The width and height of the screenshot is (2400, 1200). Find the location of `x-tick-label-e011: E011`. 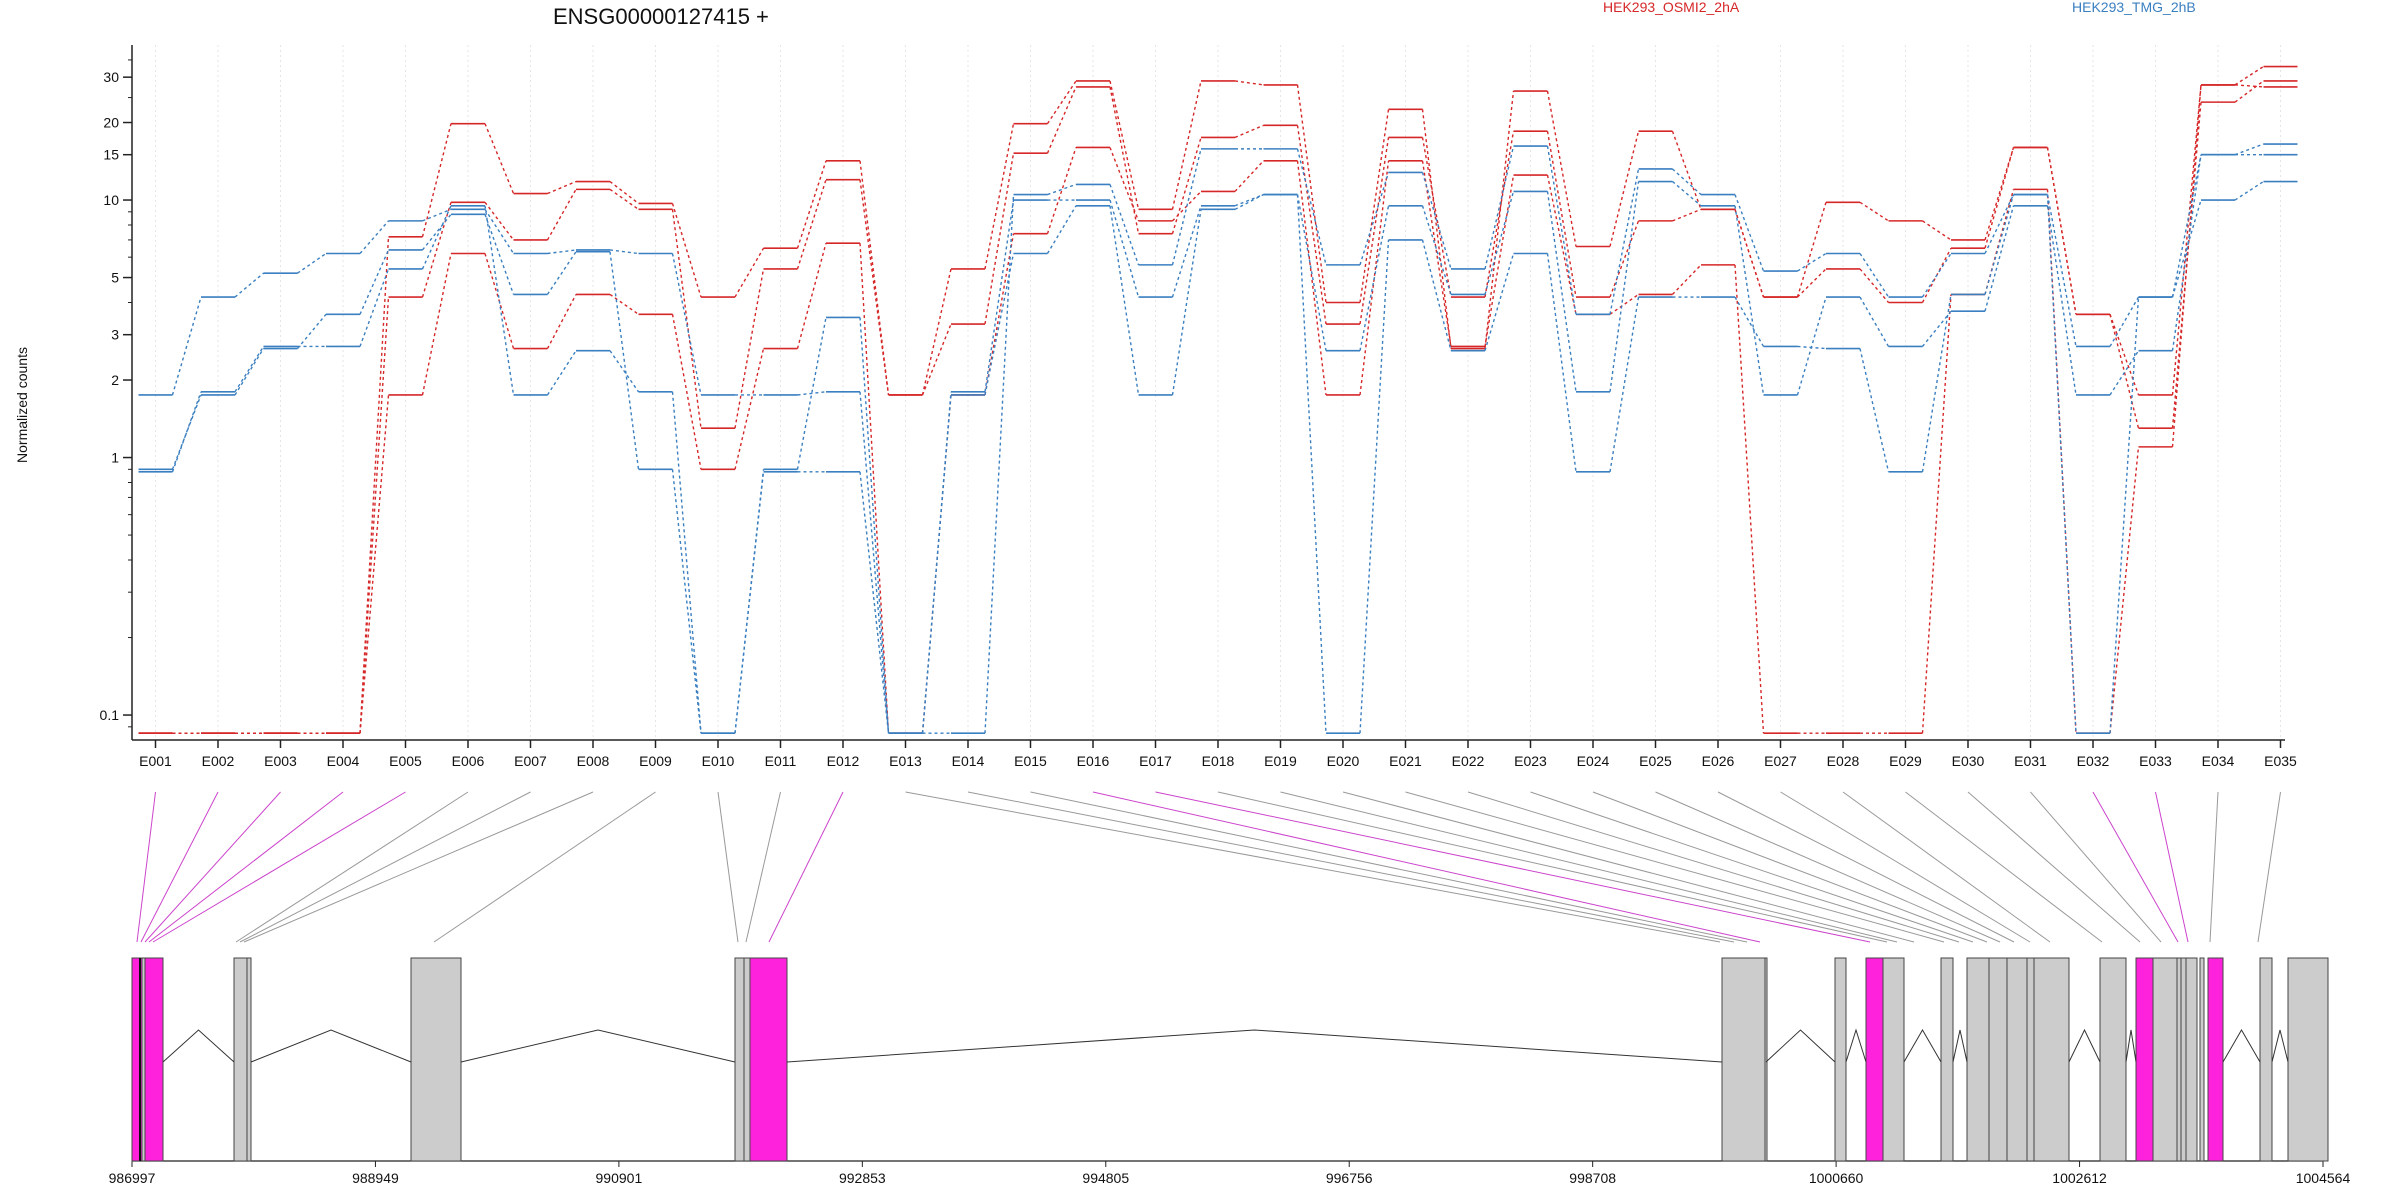

x-tick-label-e011: E011 is located at coordinates (781, 761).